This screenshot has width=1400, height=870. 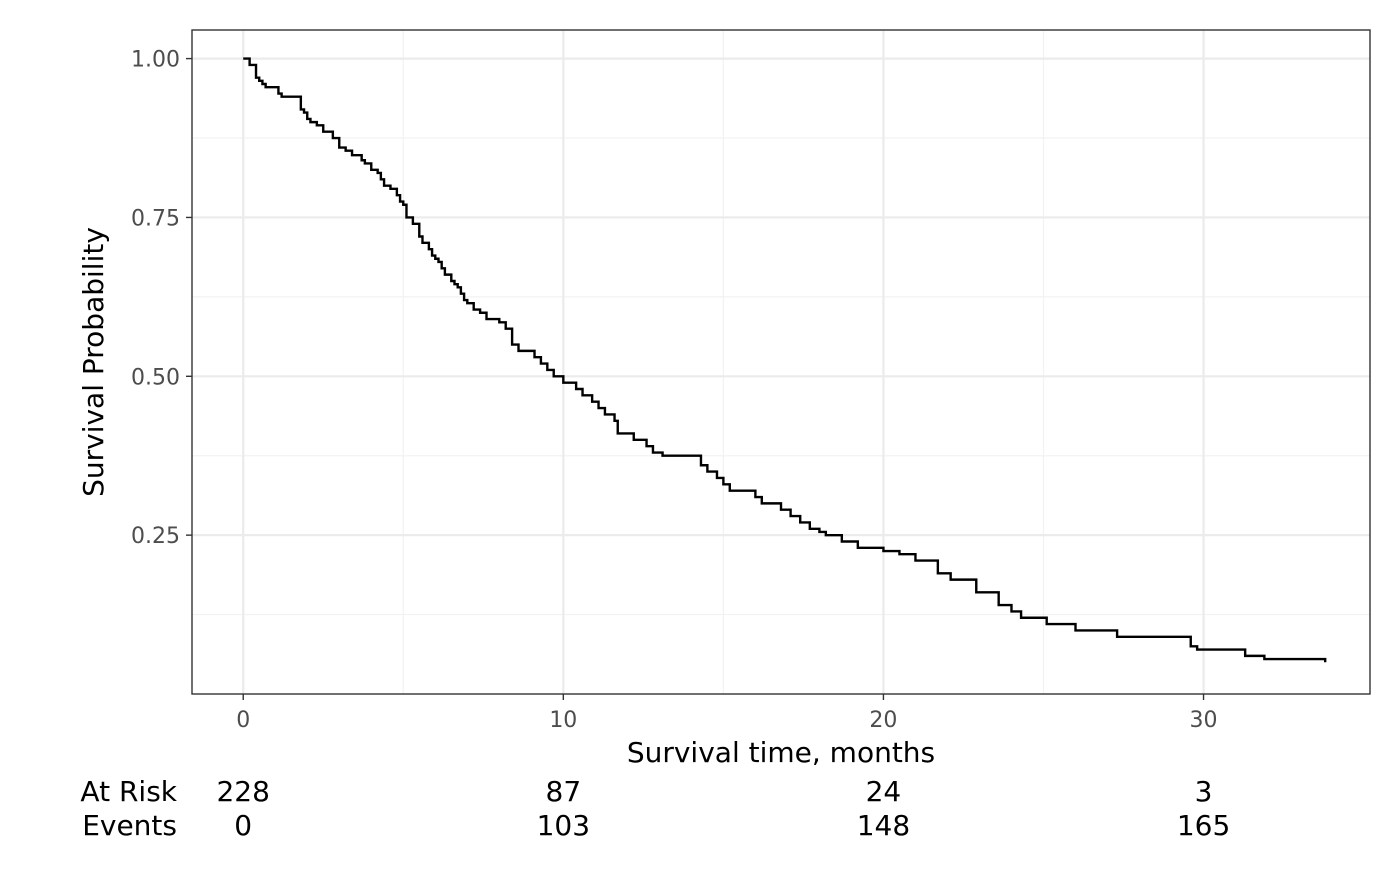 I want to click on events-count: 165, so click(x=1203, y=825).